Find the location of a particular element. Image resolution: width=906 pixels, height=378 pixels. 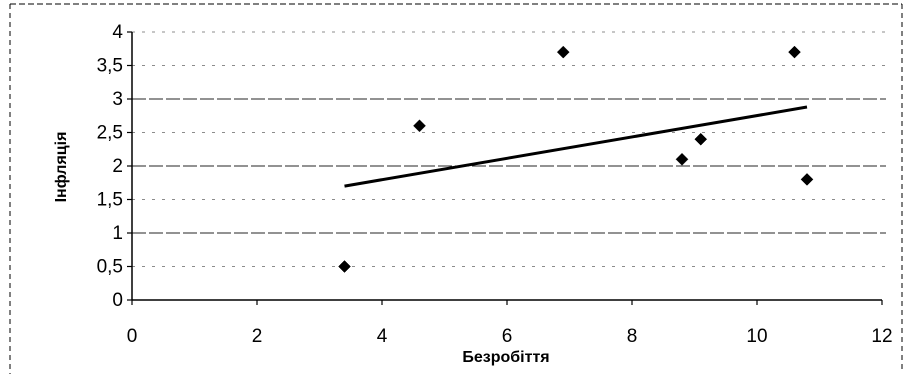

x-tick-label: 12 is located at coordinates (881, 336).